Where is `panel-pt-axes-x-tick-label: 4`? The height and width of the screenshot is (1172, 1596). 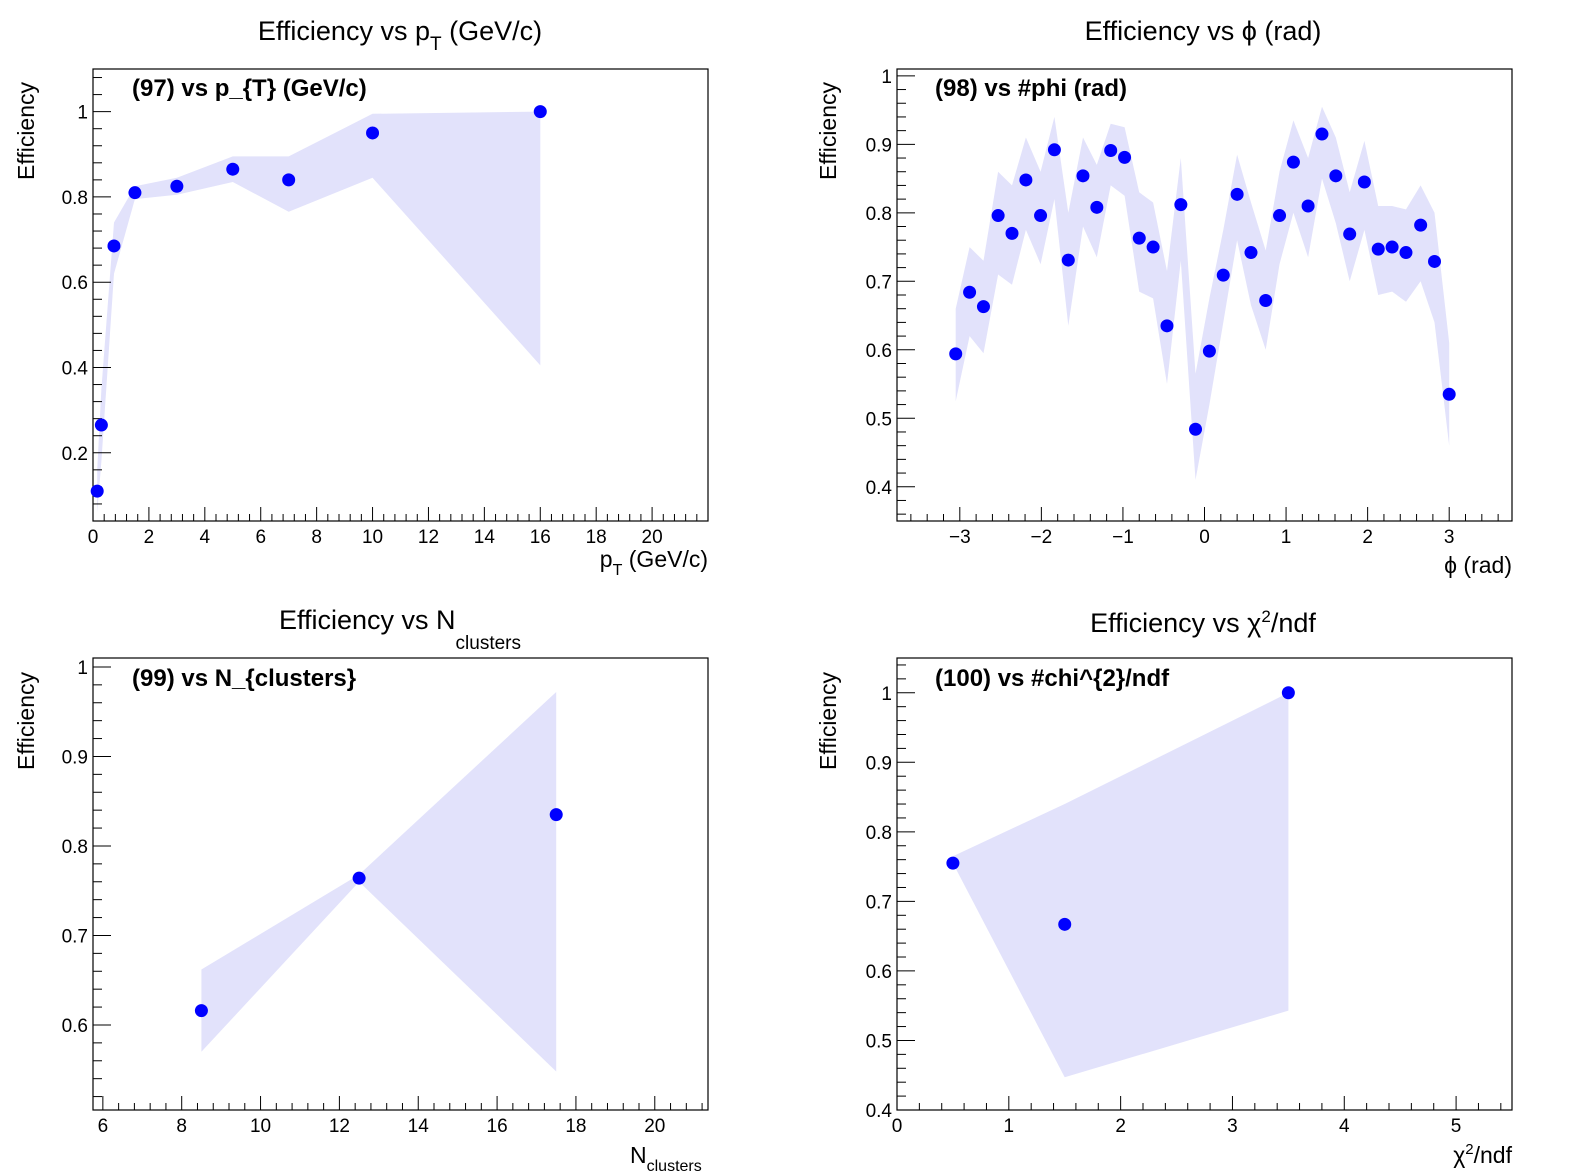 panel-pt-axes-x-tick-label: 4 is located at coordinates (205, 537).